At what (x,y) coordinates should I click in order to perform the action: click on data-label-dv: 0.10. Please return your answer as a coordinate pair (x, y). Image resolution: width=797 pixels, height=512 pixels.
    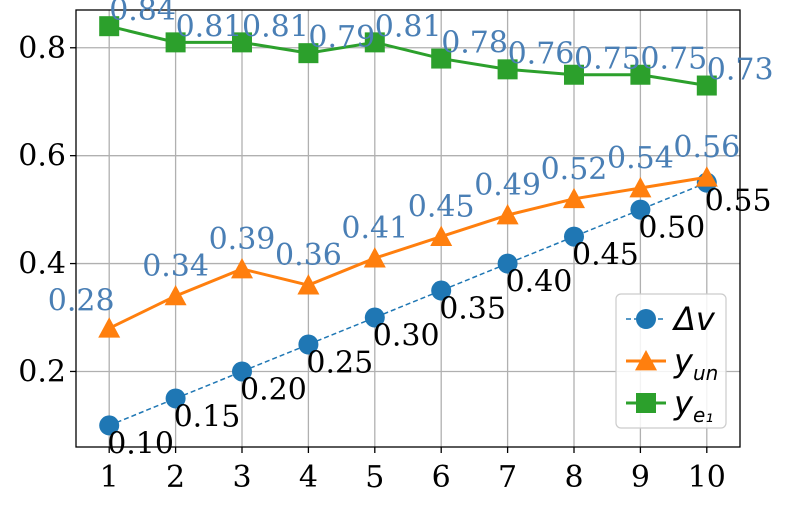
    Looking at the image, I should click on (140, 443).